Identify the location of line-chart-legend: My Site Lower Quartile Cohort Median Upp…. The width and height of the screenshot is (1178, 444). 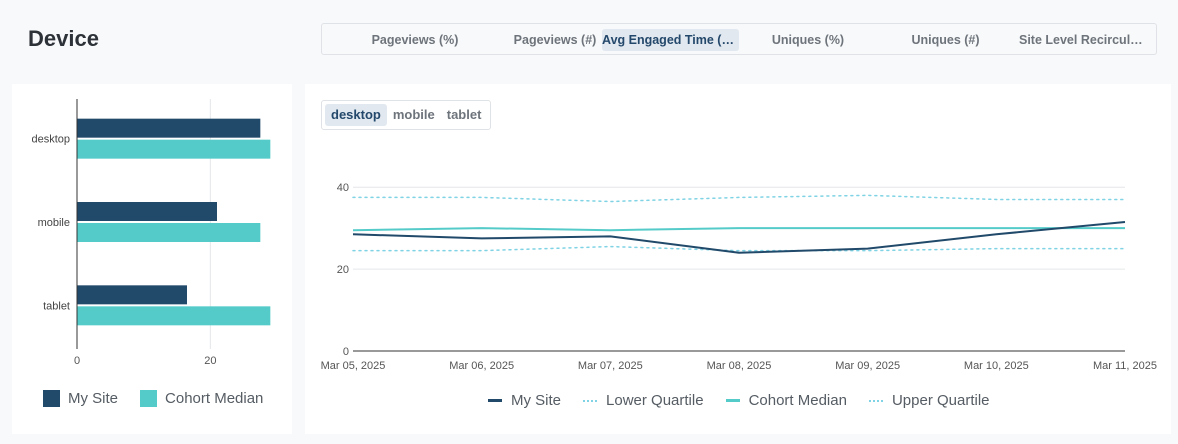
(739, 400).